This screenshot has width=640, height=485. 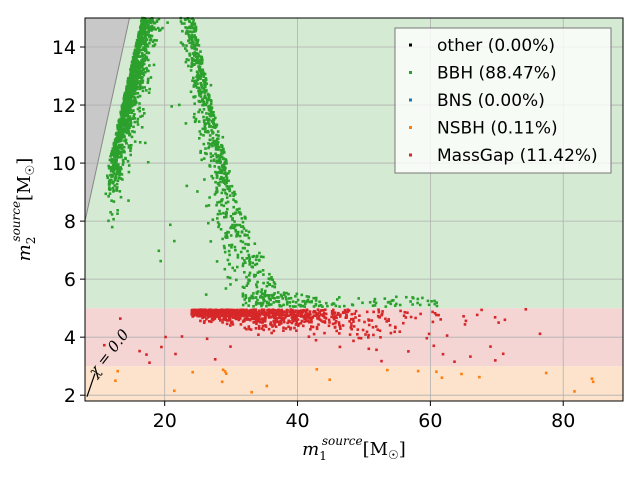 I want to click on x-tick-label: 60, so click(x=430, y=421).